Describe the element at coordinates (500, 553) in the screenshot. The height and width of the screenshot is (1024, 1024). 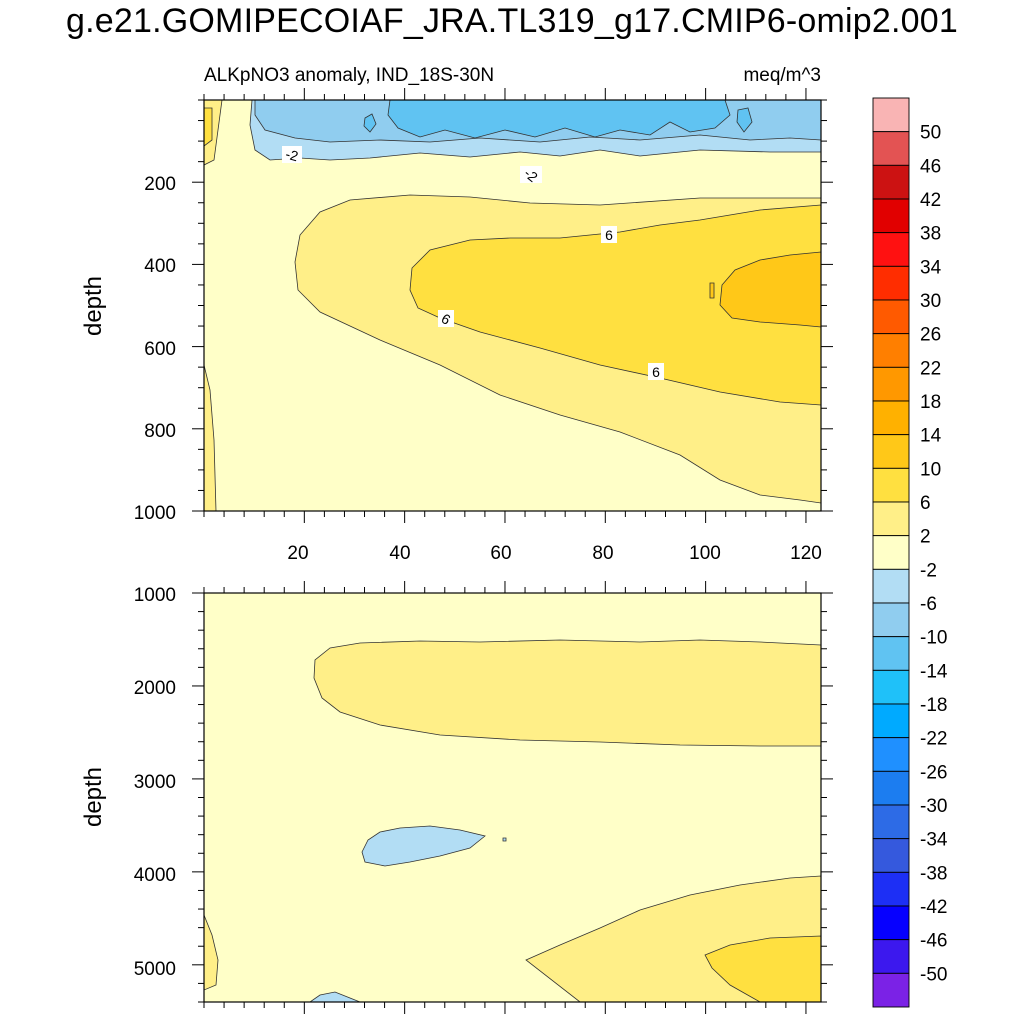
I see `top-x-tick-label: 60` at that location.